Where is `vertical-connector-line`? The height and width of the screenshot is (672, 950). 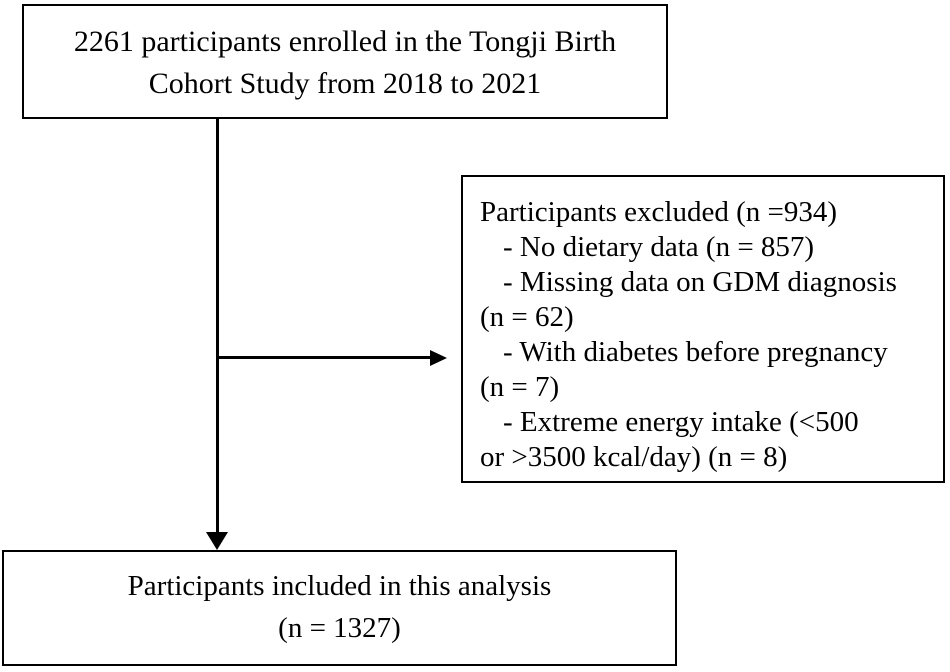 vertical-connector-line is located at coordinates (217, 328).